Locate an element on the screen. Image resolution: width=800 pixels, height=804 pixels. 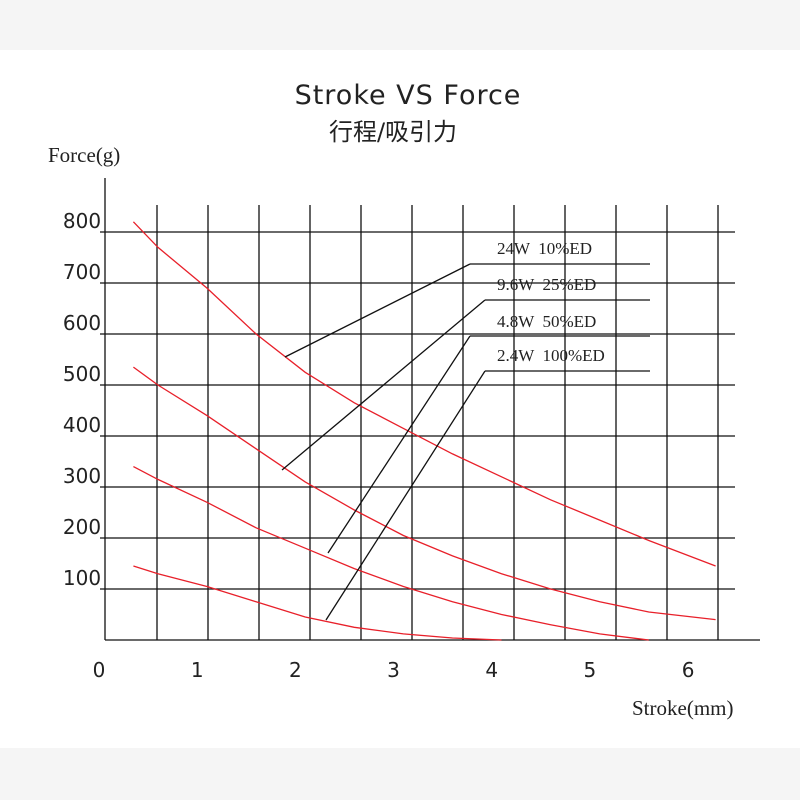
y-tick-label: 300 is located at coordinates (82, 476).